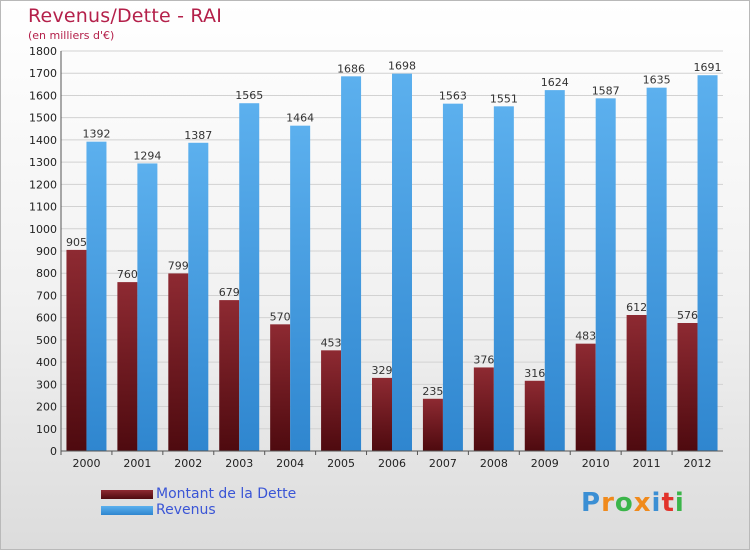 Image resolution: width=750 pixels, height=550 pixels. What do you see at coordinates (382, 370) in the screenshot?
I see `data-label: 329` at bounding box center [382, 370].